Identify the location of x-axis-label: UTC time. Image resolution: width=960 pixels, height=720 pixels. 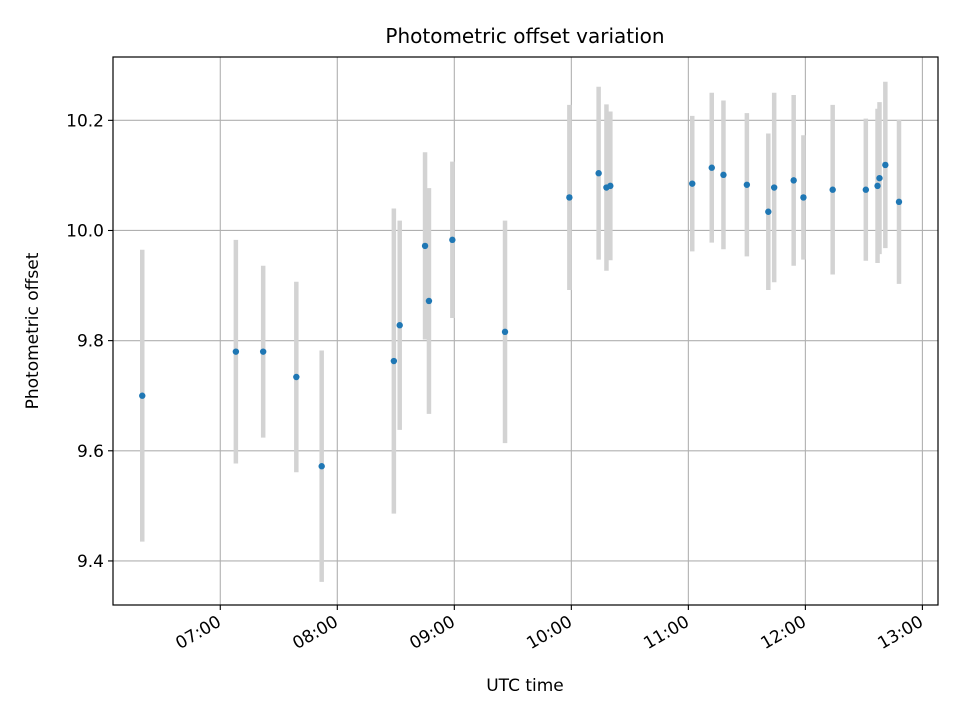
(525, 686).